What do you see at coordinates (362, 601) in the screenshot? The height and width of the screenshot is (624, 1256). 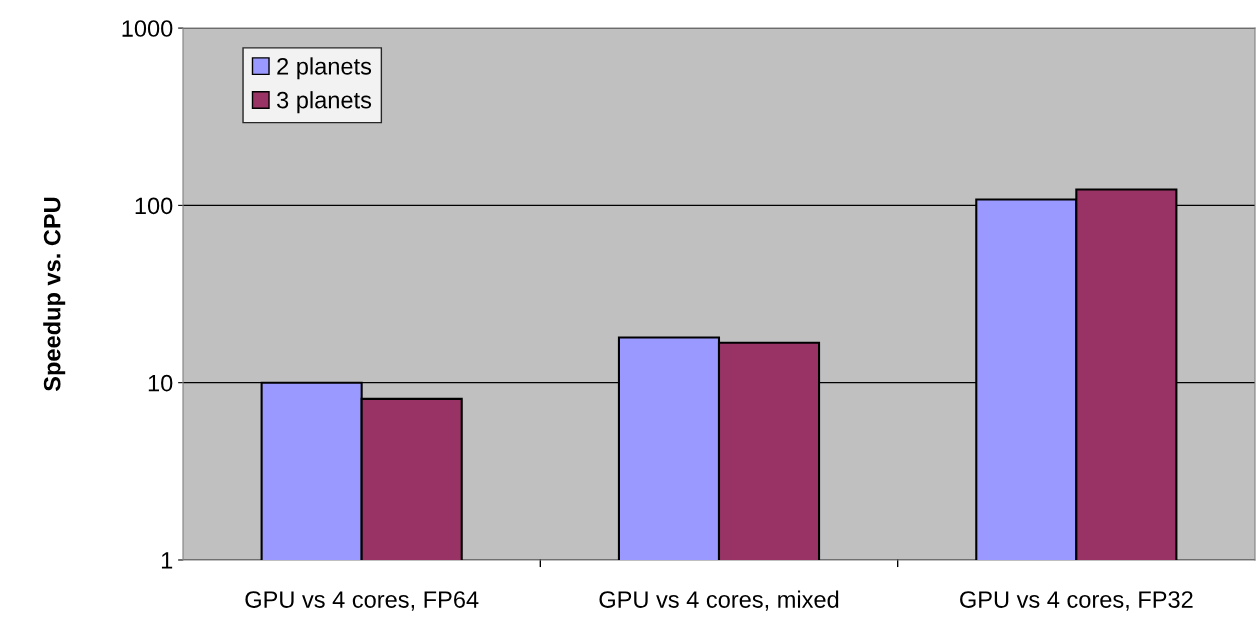 I see `x-tick-label: GPU vs 4 cores, FP64` at bounding box center [362, 601].